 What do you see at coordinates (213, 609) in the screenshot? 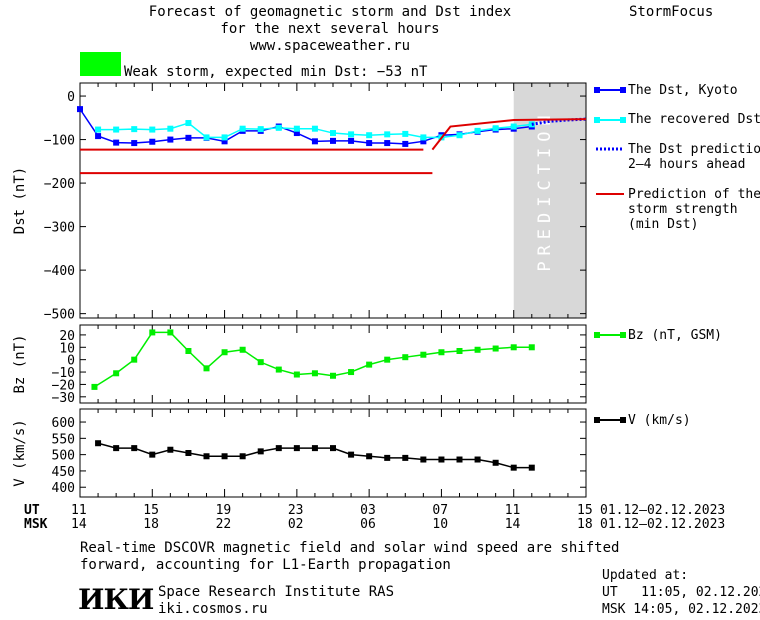
I see `institute-site: iki.cosmos.ru` at bounding box center [213, 609].